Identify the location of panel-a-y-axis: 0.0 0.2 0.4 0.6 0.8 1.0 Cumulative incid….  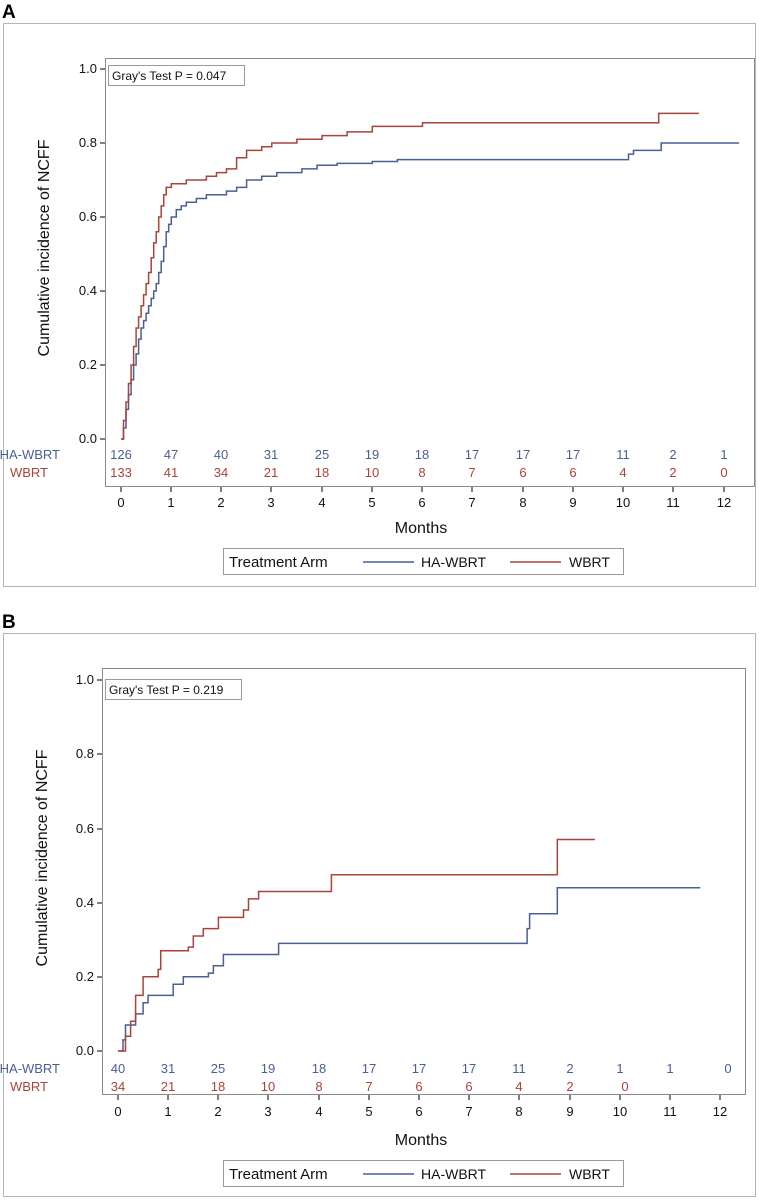
(70, 253).